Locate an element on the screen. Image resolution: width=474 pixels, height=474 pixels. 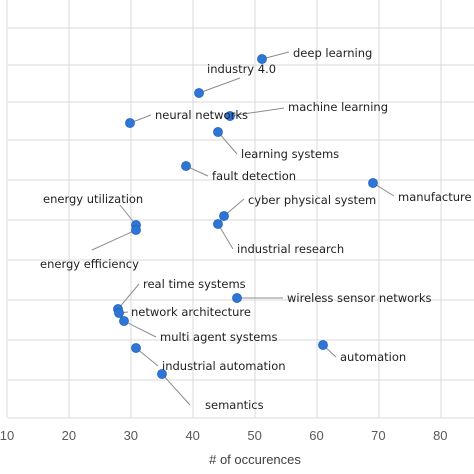
data-point-network-architecture is located at coordinates (119, 313).